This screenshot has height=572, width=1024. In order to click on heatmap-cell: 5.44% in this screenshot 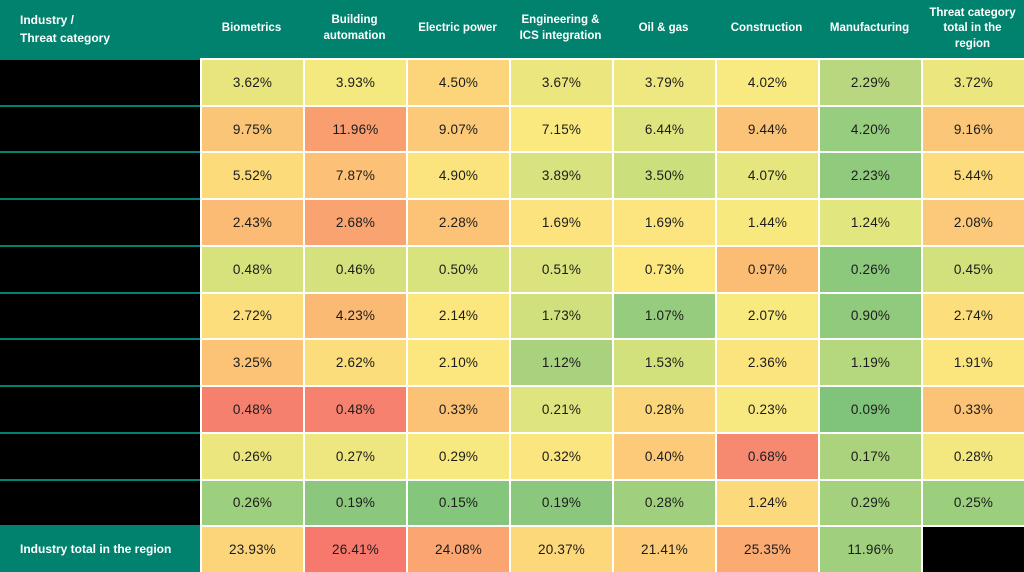, I will do `click(972, 175)`.